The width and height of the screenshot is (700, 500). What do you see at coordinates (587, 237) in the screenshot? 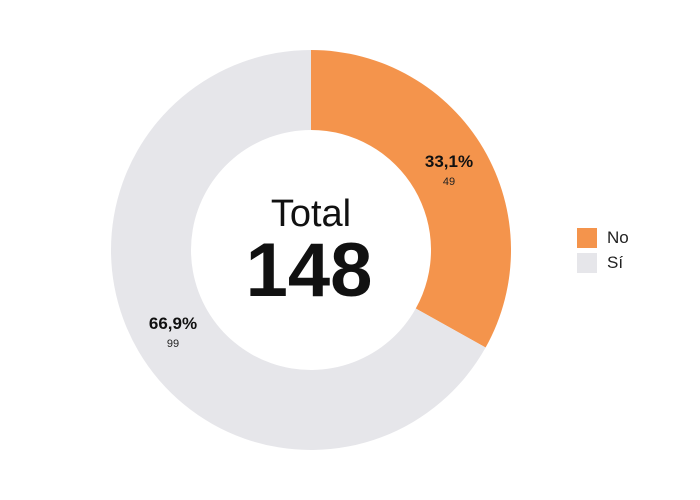
I see `legend-swatch-no` at bounding box center [587, 237].